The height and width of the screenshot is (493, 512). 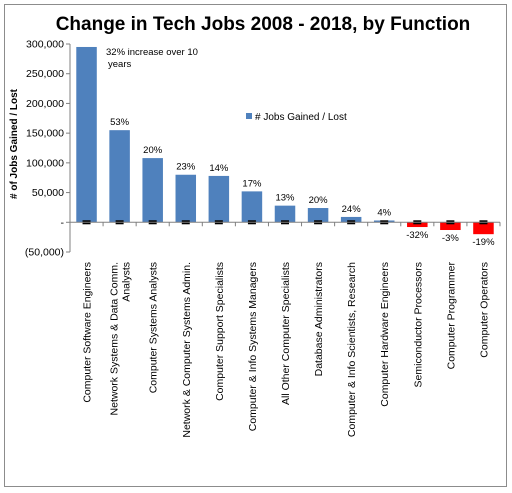 What do you see at coordinates (384, 213) in the screenshot?
I see `data-label: 4%` at bounding box center [384, 213].